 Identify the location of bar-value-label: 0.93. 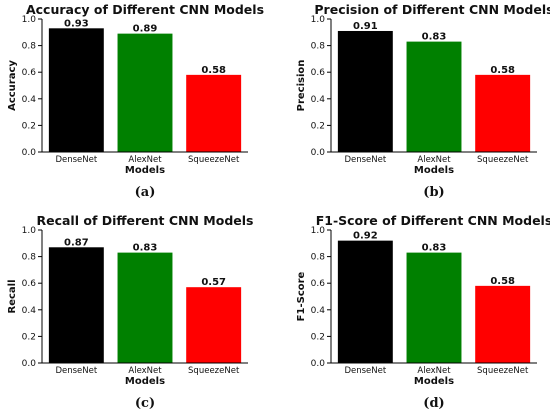
(76, 23).